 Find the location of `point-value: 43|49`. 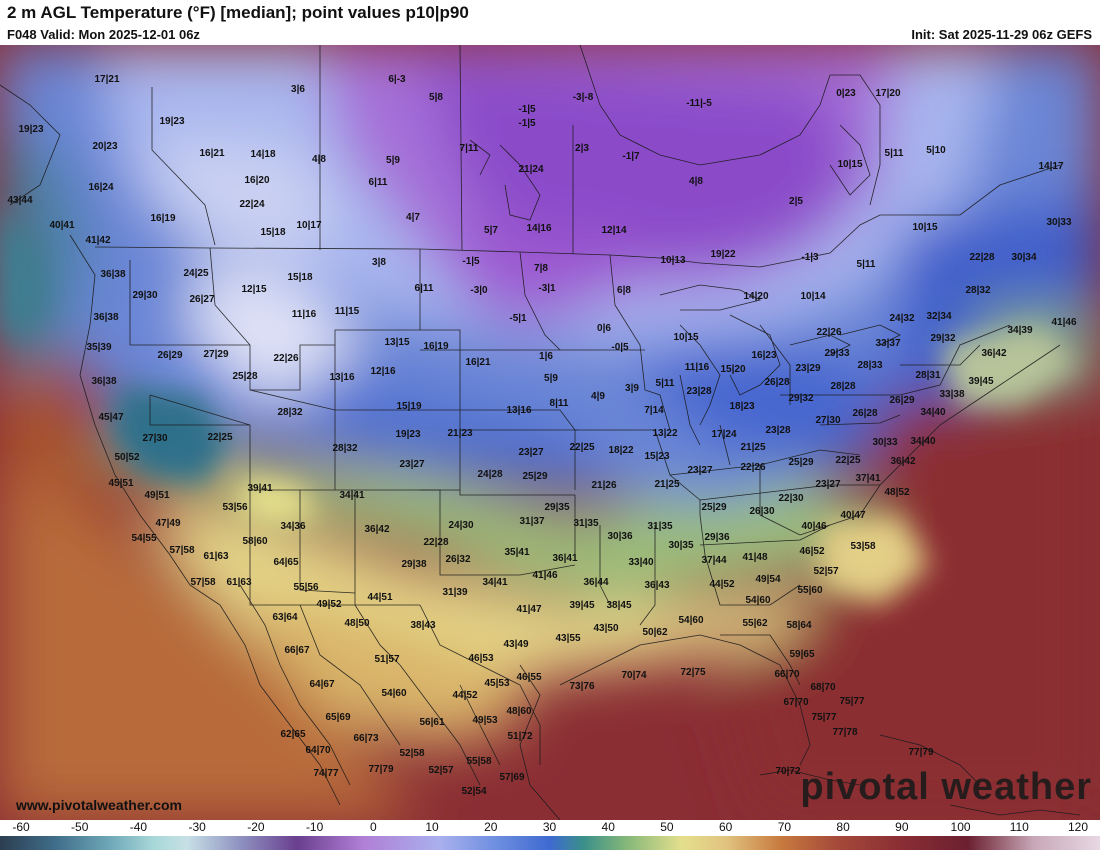

point-value: 43|49 is located at coordinates (515, 644).